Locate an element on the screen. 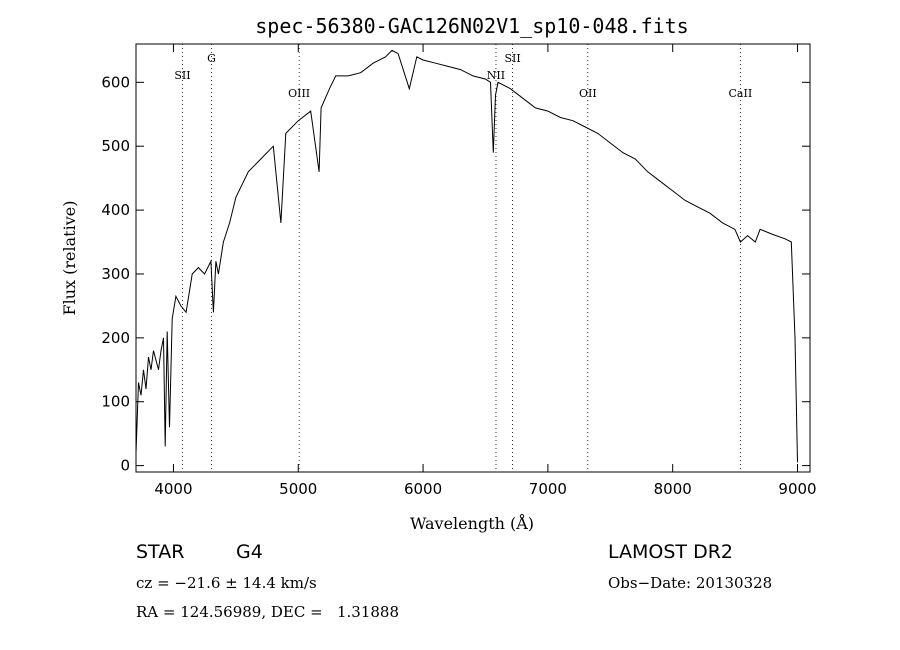  spectral-line-label: OII is located at coordinates (588, 93).